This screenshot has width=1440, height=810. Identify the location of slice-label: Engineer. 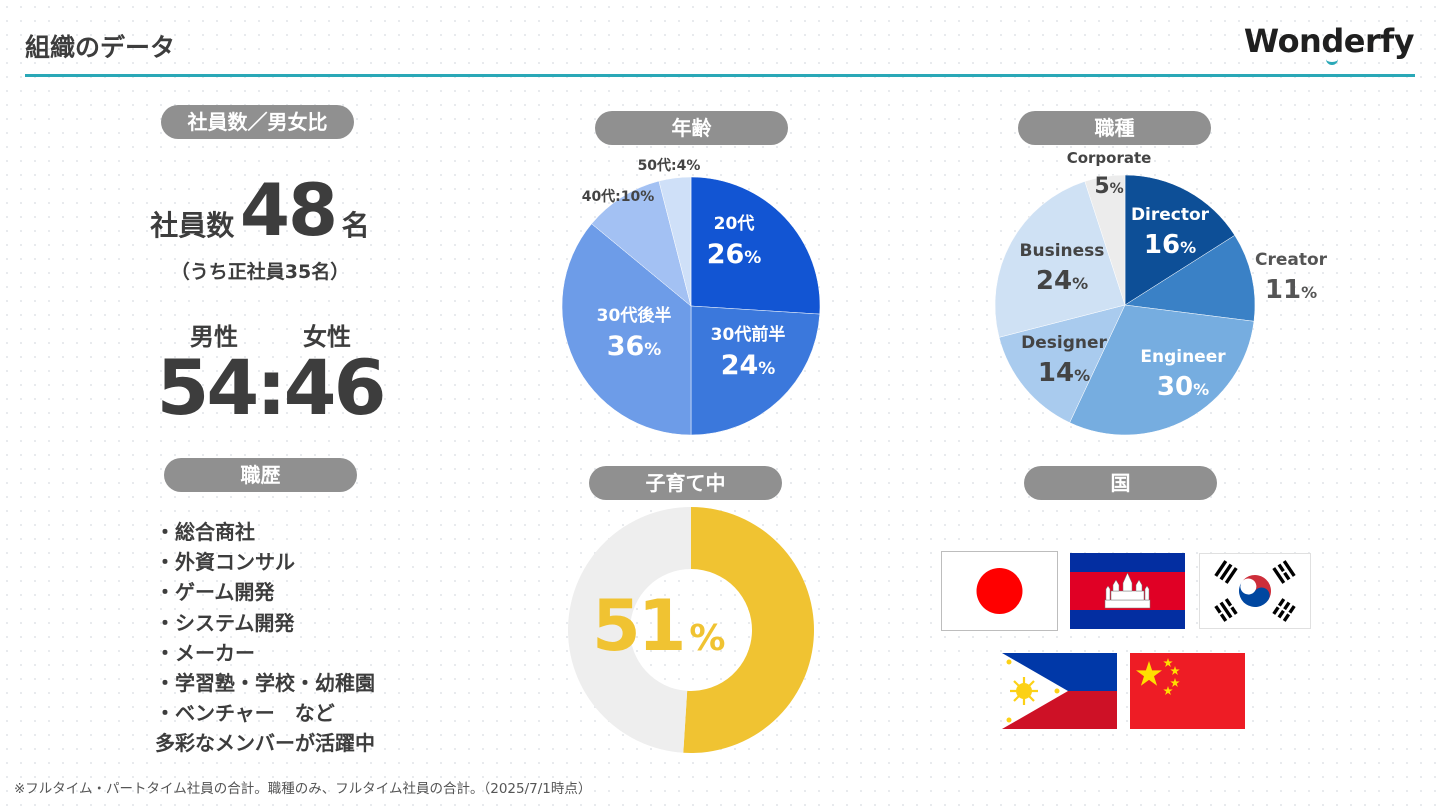
(1183, 357).